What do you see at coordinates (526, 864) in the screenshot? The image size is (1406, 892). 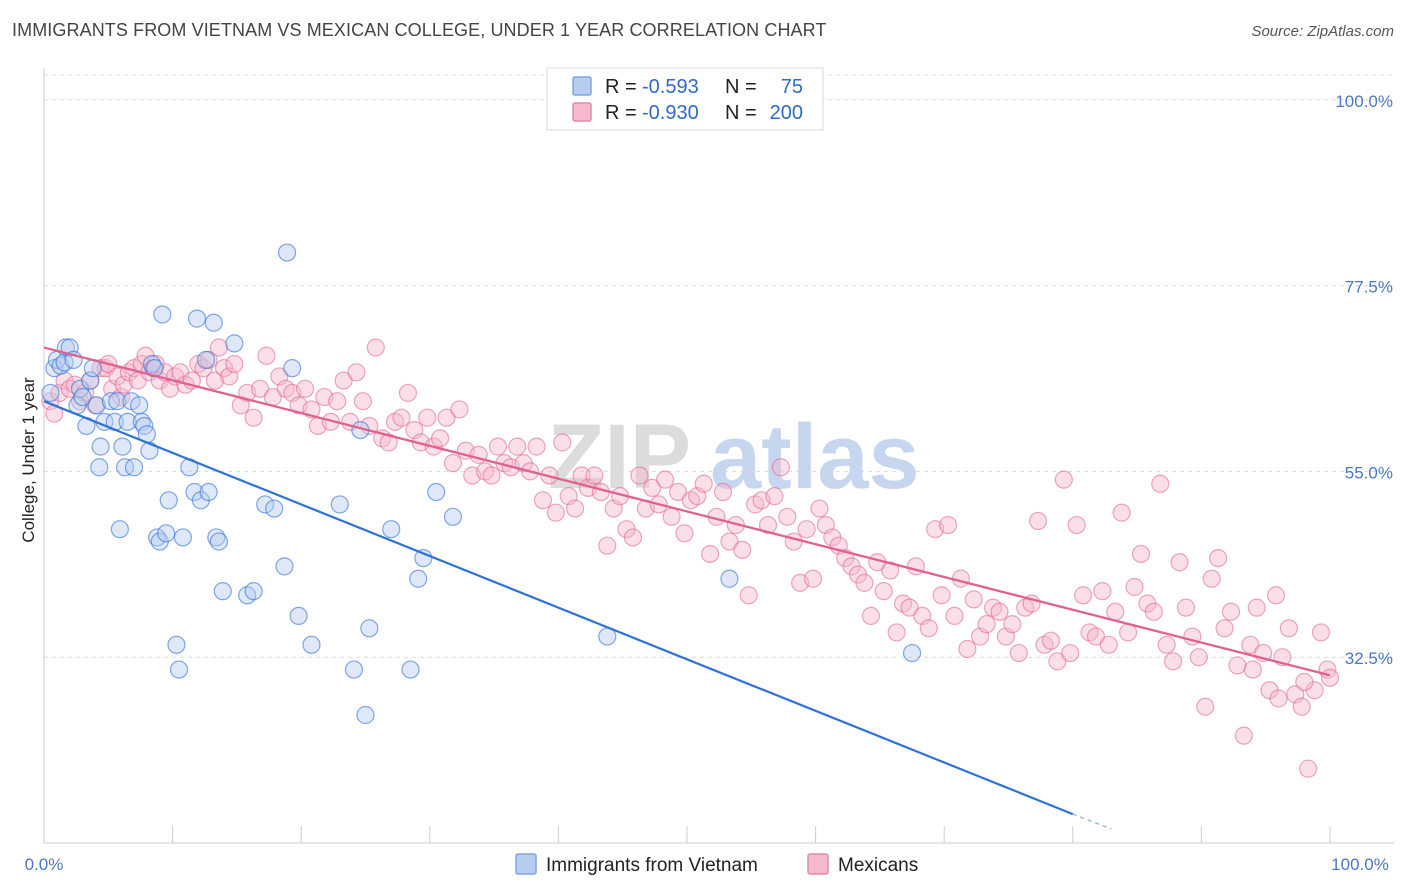 I see `bottom-legend-swatch-vietnam` at bounding box center [526, 864].